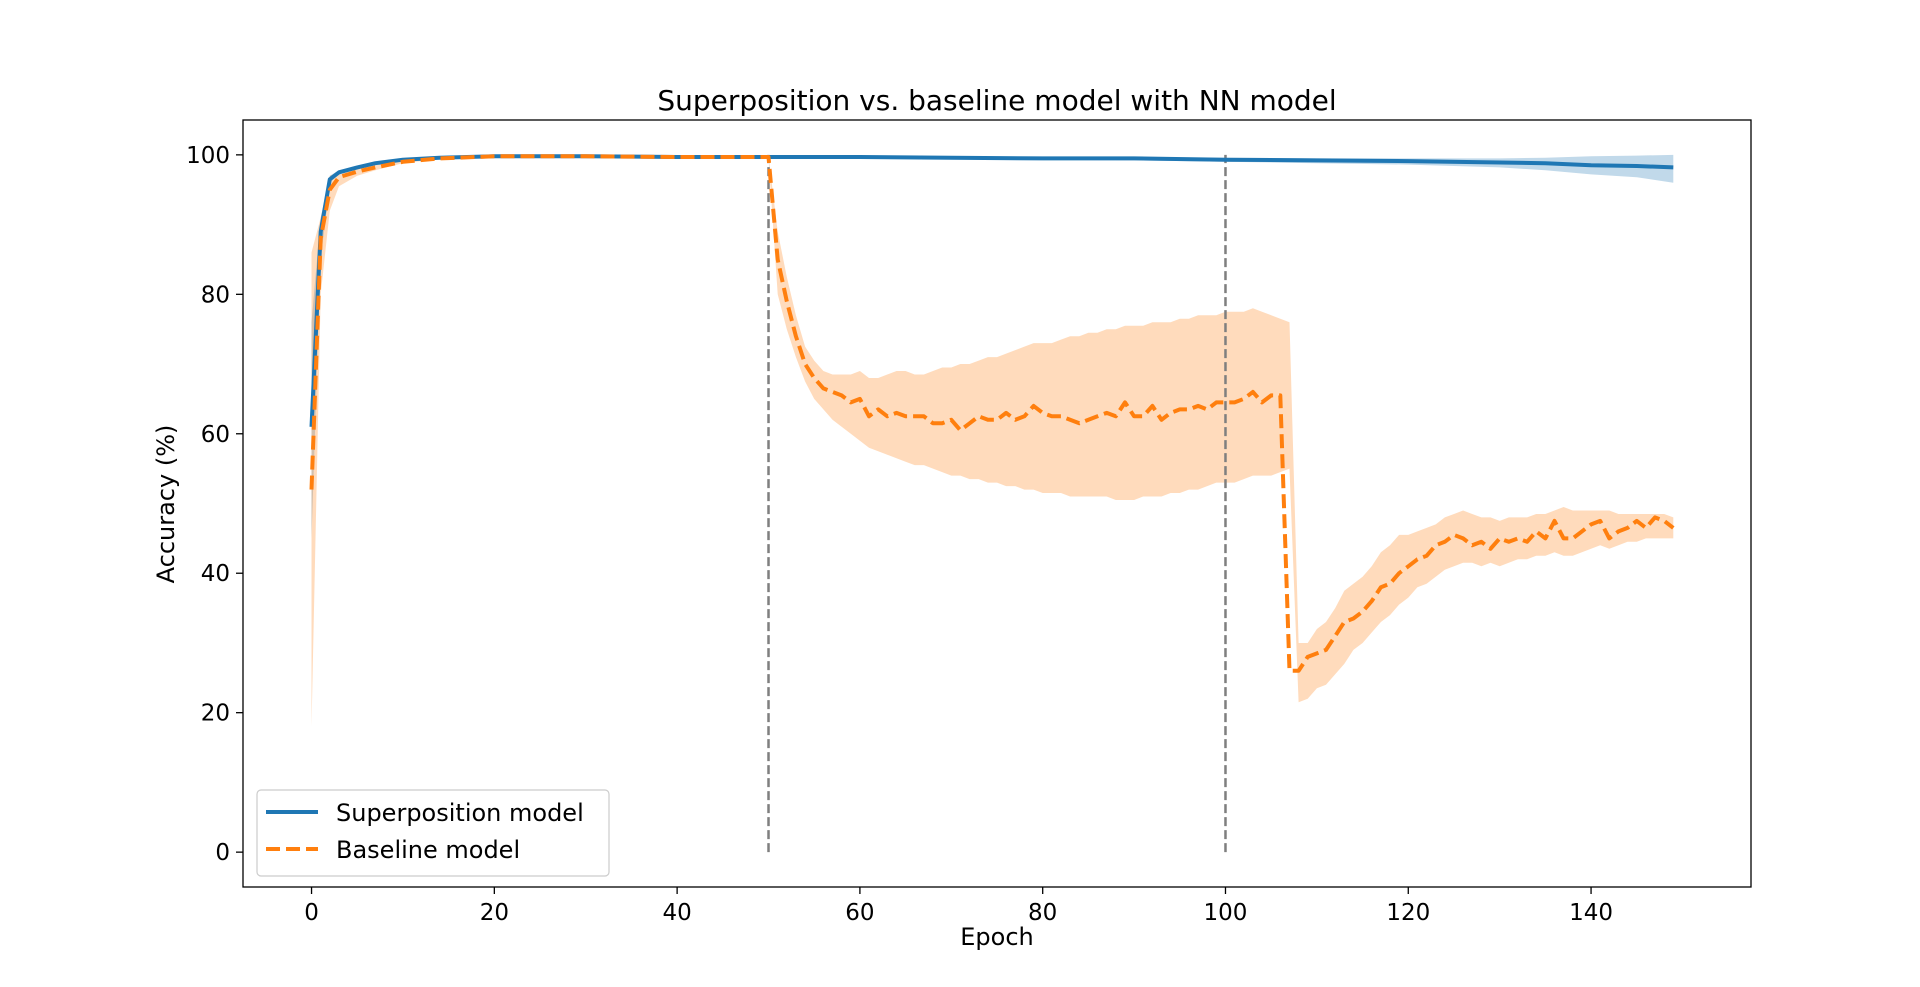 The width and height of the screenshot is (1920, 987). I want to click on legend-label-baseline: Baseline model, so click(428, 850).